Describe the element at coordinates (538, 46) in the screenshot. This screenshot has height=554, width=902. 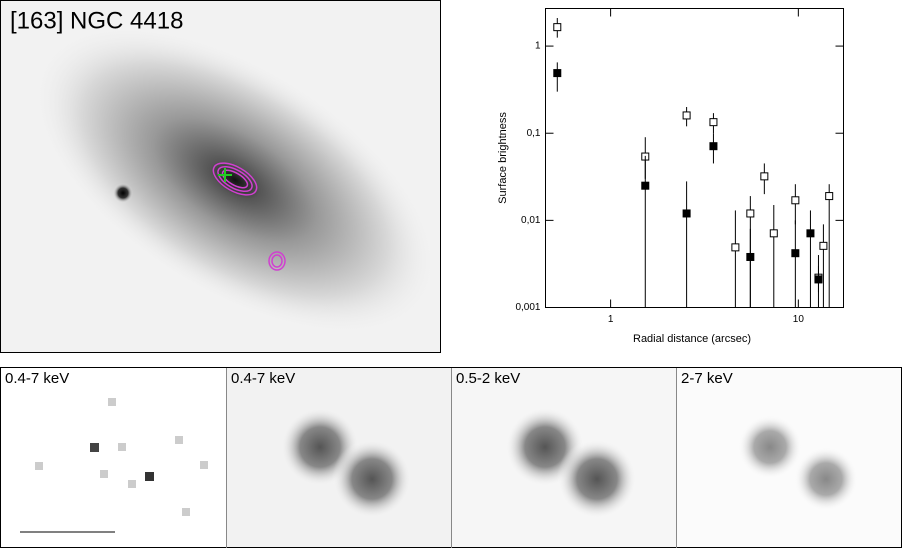
I see `y-tick-label: 1` at that location.